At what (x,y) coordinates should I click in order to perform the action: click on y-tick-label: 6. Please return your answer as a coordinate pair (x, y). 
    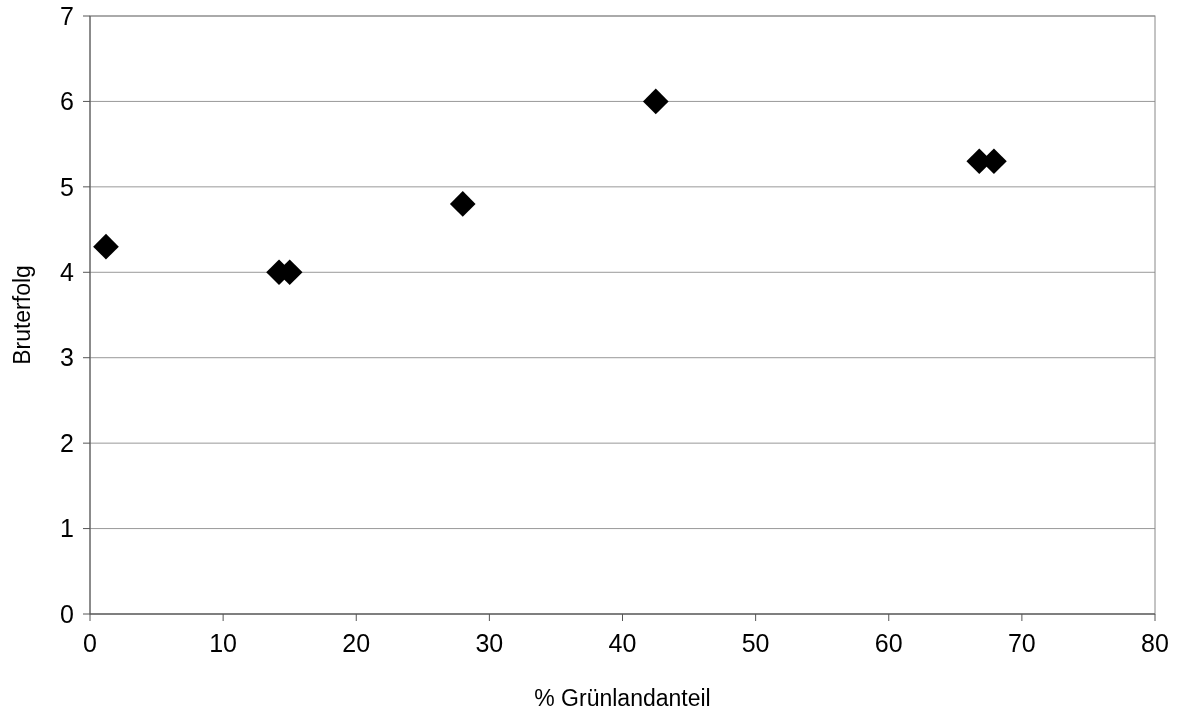
    Looking at the image, I should click on (67, 101).